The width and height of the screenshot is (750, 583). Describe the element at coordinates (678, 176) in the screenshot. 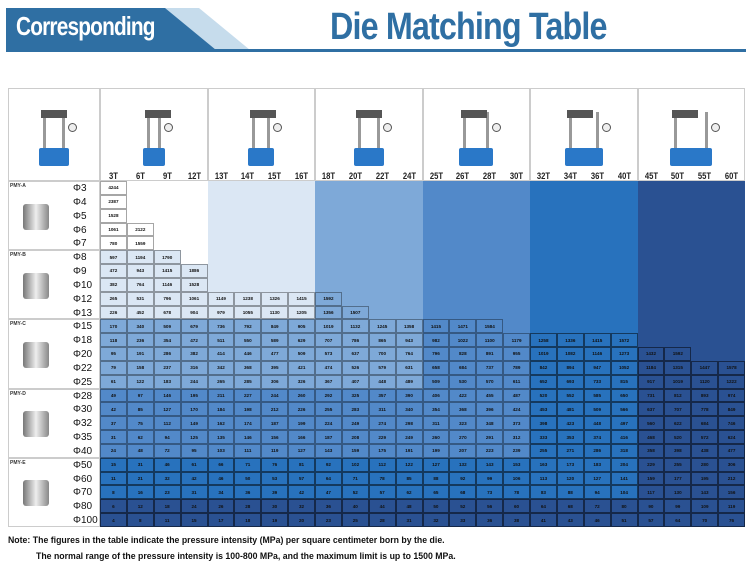

I see `tonnage-label: 50T` at that location.